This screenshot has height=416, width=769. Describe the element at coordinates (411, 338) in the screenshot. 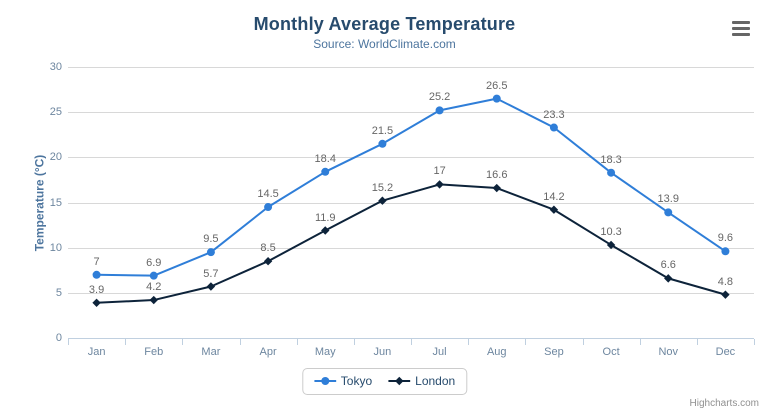

I see `x-axis-line` at that location.